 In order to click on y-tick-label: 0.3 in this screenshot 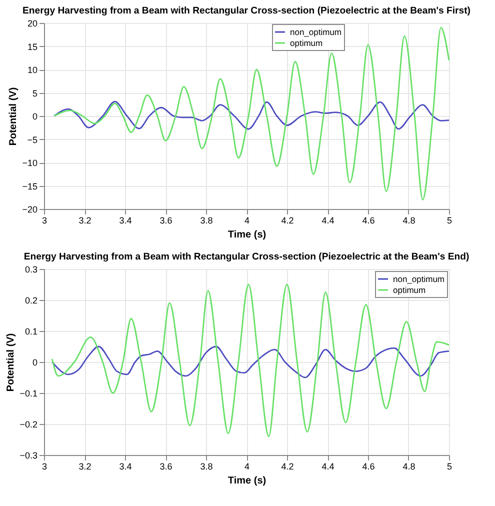, I will do `click(31, 269)`.